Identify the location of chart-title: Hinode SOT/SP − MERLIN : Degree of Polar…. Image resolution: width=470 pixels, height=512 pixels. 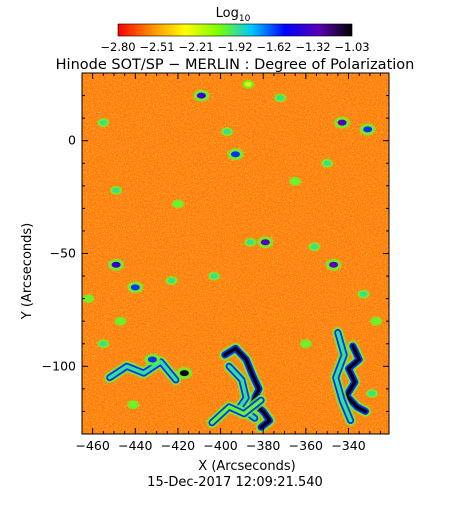
(235, 65).